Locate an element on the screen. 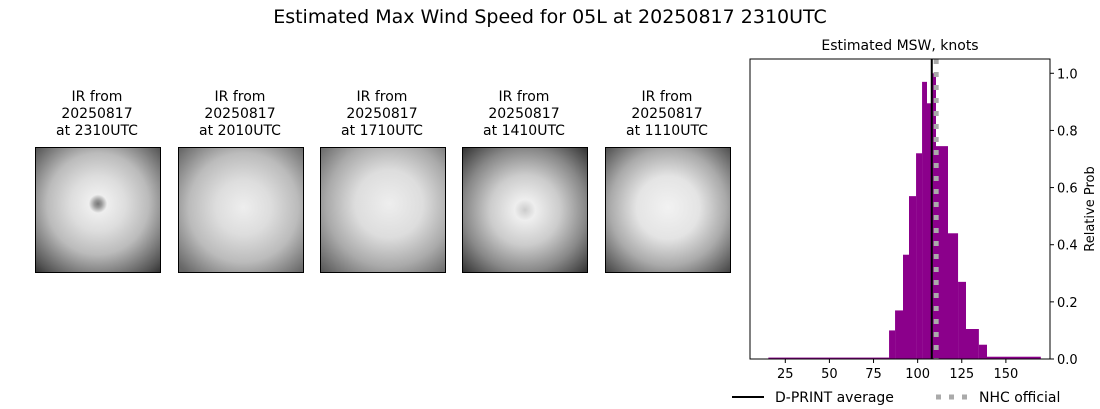  ir-panel-label: IR from 20250817 at 2310UTC is located at coordinates (97, 114).